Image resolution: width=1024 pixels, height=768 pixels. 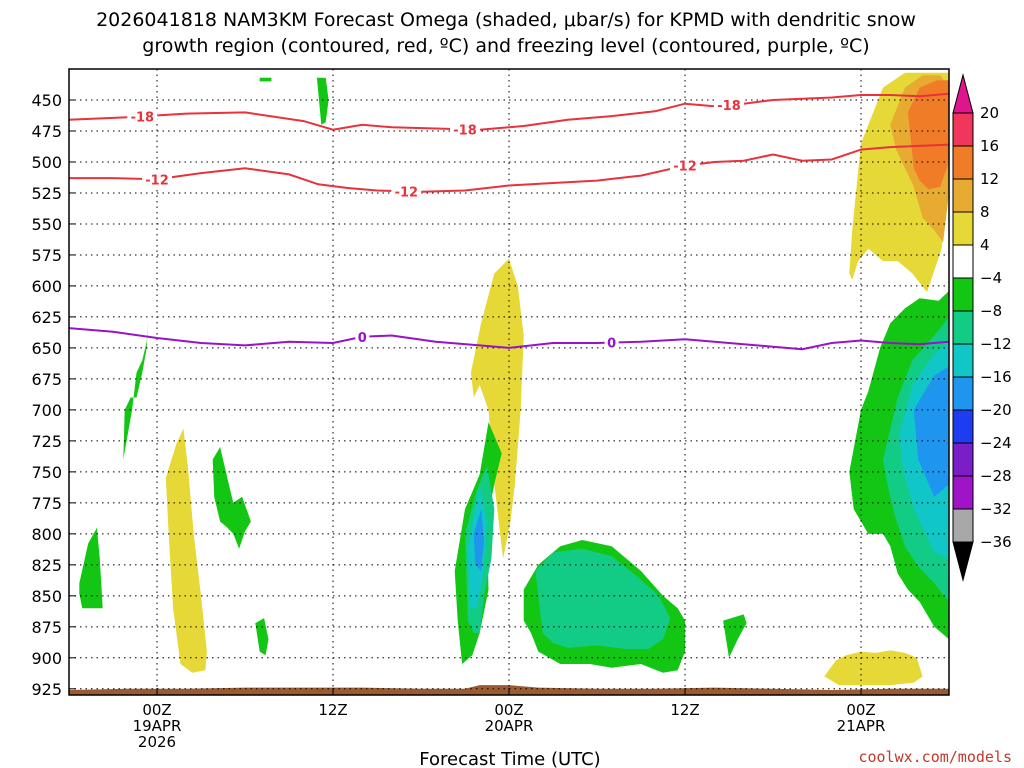 What do you see at coordinates (985, 245) in the screenshot?
I see `colorbar-label: 4` at bounding box center [985, 245].